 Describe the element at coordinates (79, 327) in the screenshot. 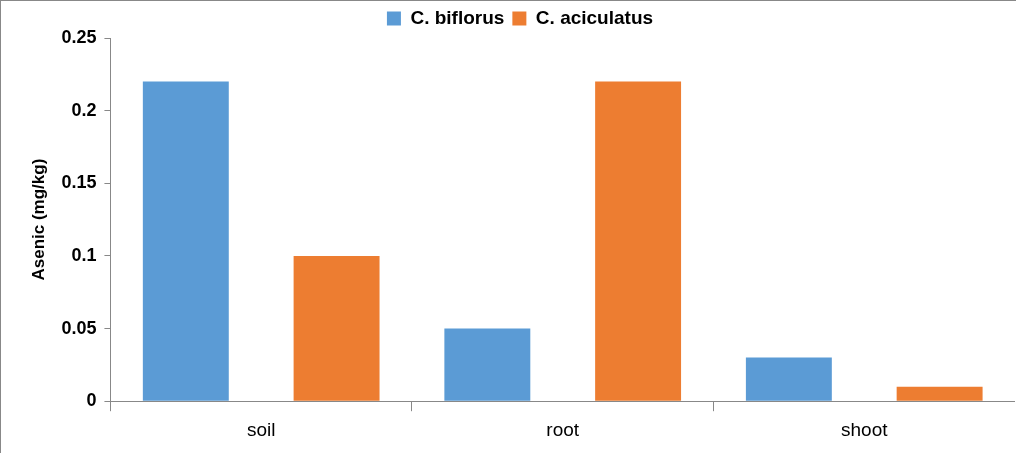

I see `y-tick-label: 0.05` at that location.